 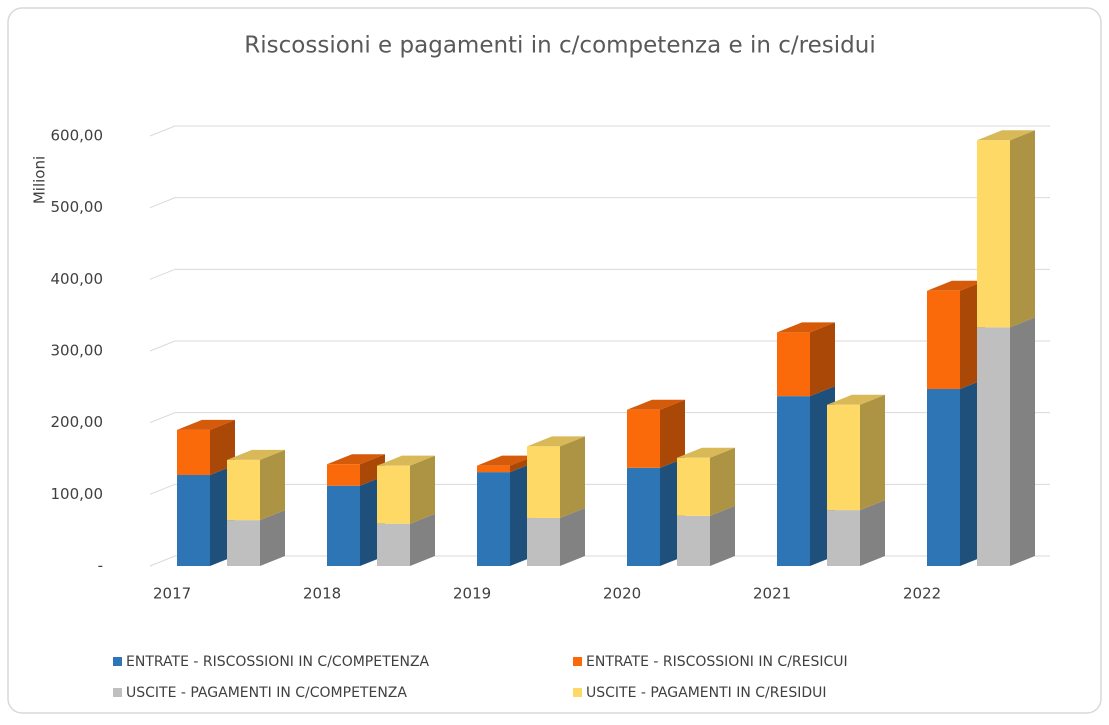 I want to click on legend-label: ENTRATE - RISCOSSIONI IN C/COMPETENZA, so click(x=278, y=662).